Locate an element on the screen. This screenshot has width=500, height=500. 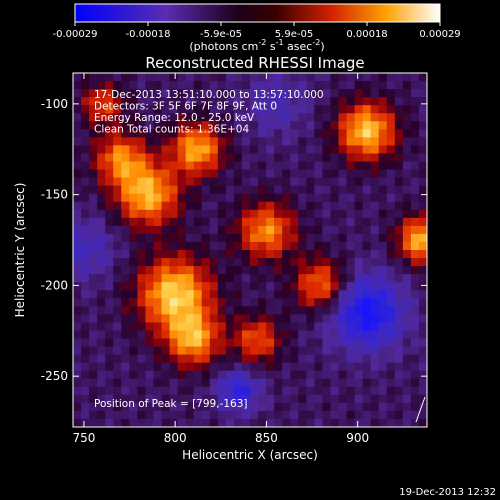
y-tick-label: -150 is located at coordinates (54, 195).